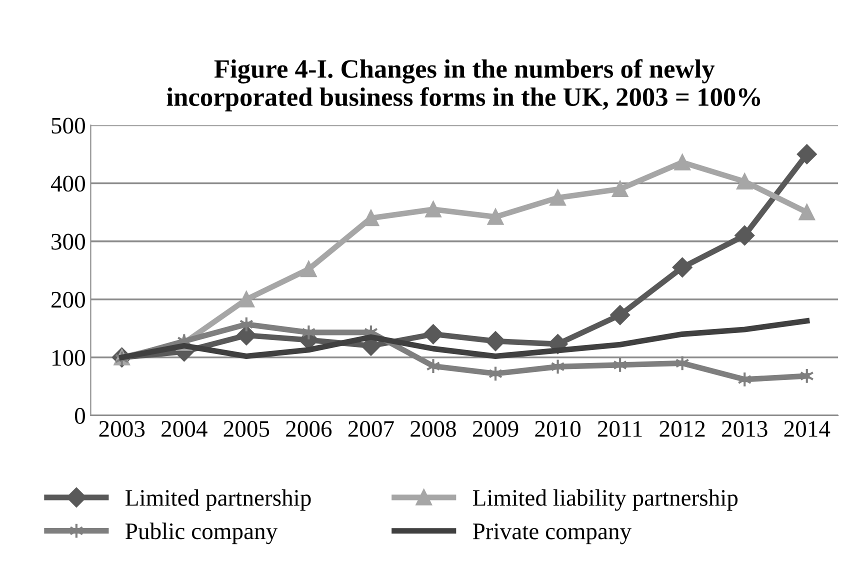  I want to click on x-tick-label: 2008, so click(433, 428).